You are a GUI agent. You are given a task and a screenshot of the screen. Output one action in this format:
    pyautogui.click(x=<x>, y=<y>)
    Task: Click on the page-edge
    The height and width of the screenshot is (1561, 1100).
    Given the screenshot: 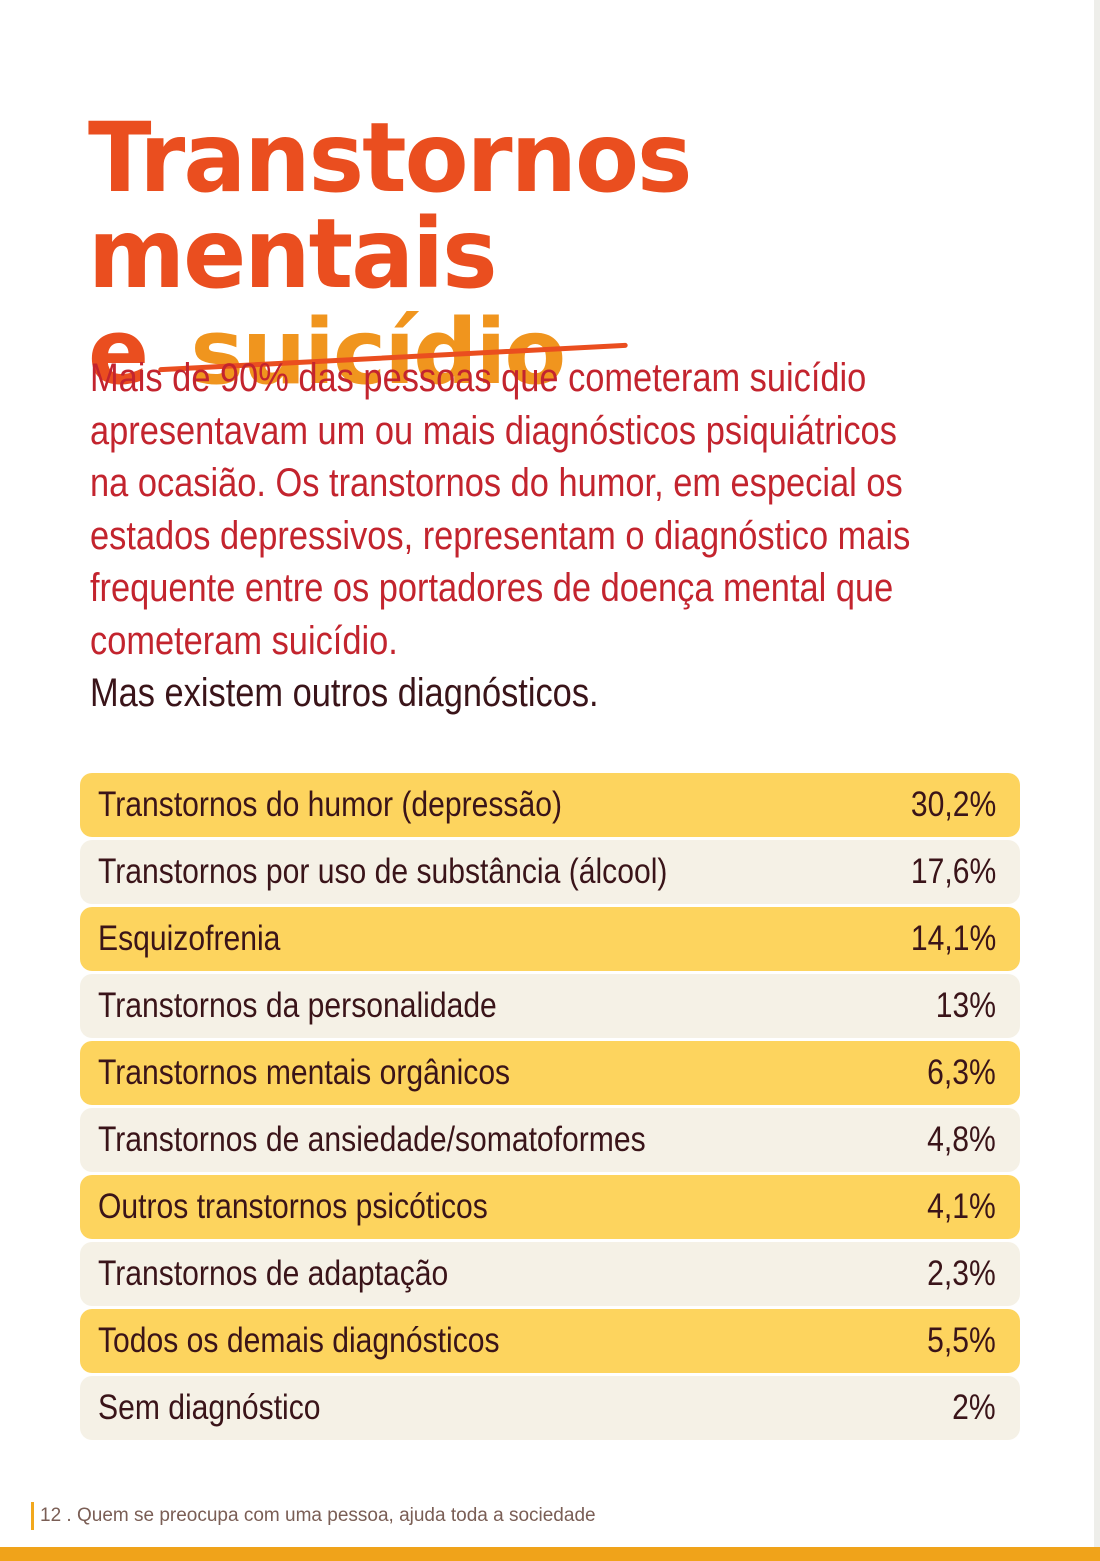 What is the action you would take?
    pyautogui.click(x=1097, y=780)
    